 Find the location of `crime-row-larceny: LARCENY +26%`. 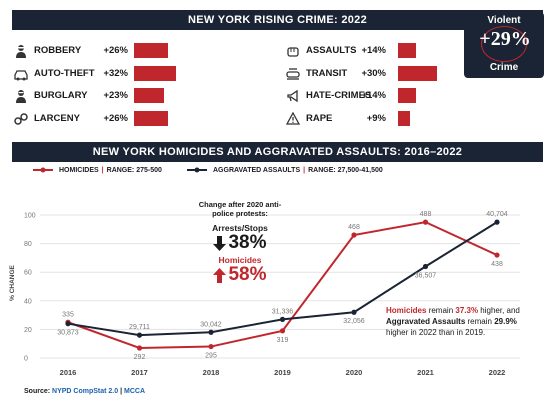

crime-row-larceny: LARCENY +26% is located at coordinates (134, 119).